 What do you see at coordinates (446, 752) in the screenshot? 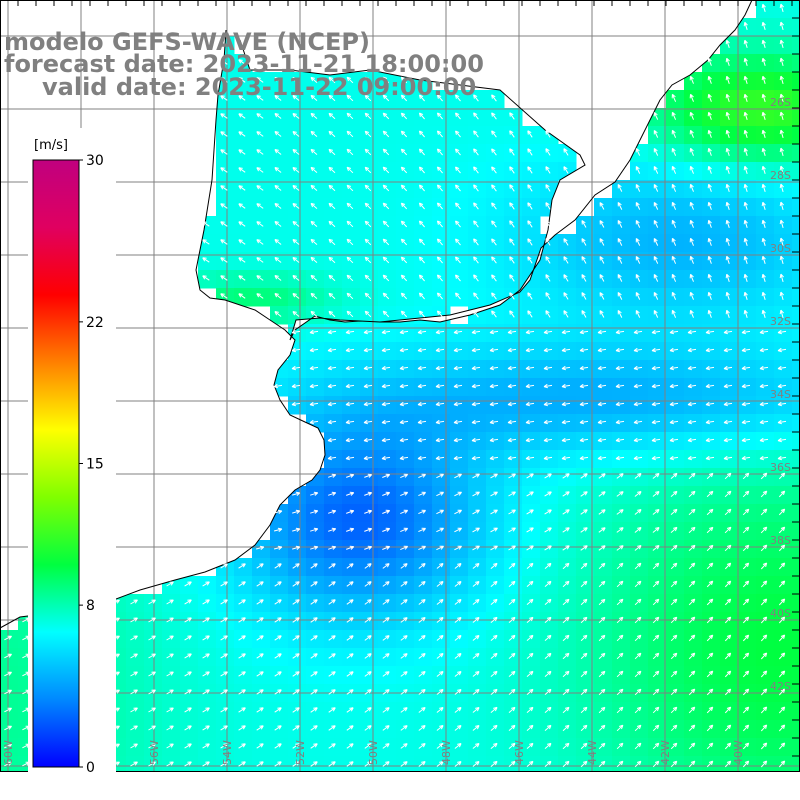
I see `lon-label: 48W` at bounding box center [446, 752].